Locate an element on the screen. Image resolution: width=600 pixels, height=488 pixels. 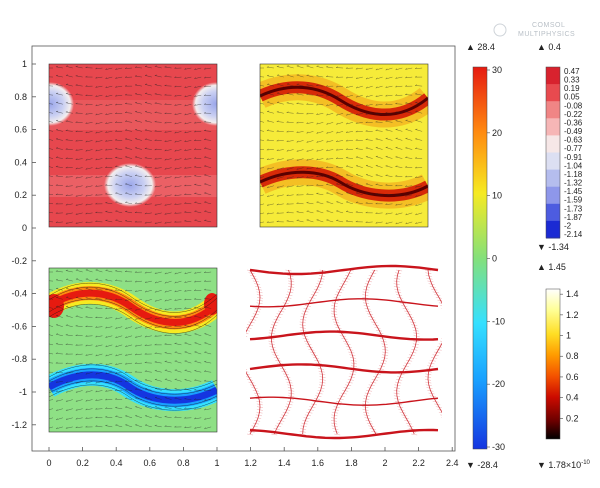
x-tick-label: 1.8 is located at coordinates (351, 463).